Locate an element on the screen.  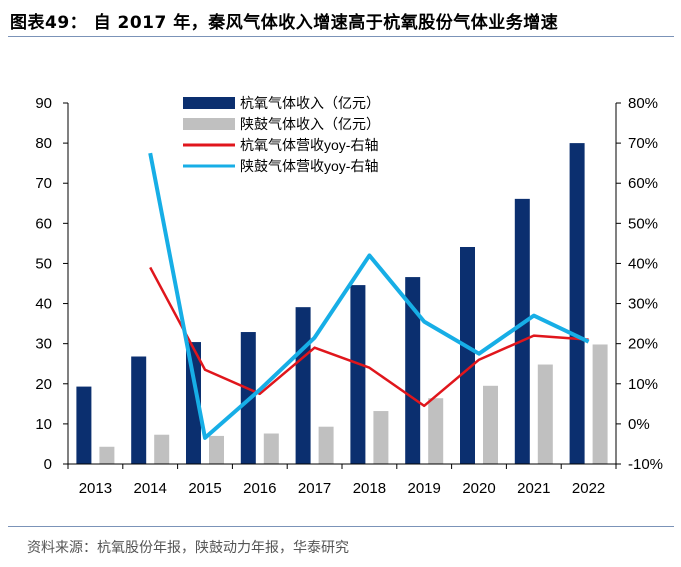
left-tick-label: 70 is located at coordinates (43, 183).